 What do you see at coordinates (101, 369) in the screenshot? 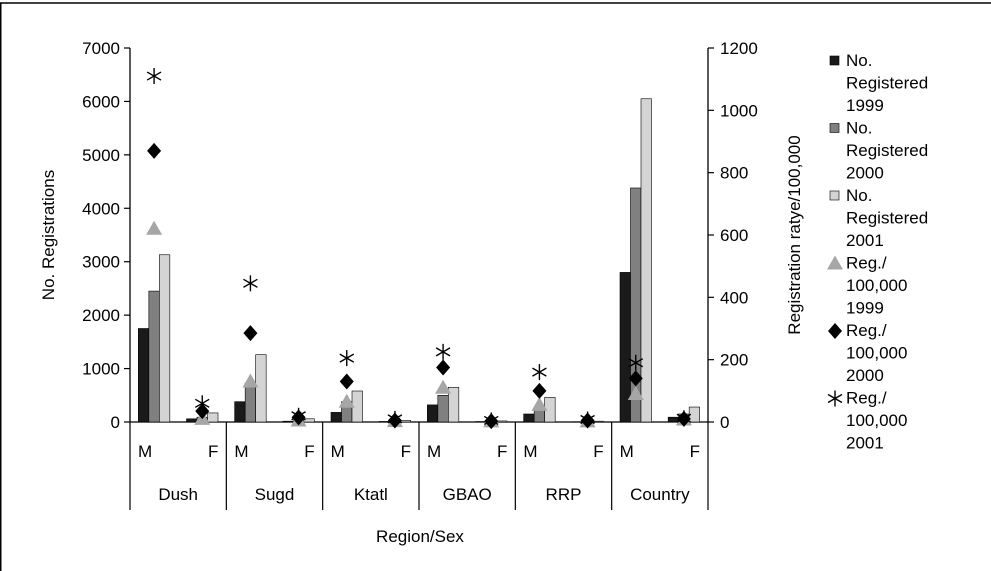
I see `y-tick-label: 1000` at bounding box center [101, 369].